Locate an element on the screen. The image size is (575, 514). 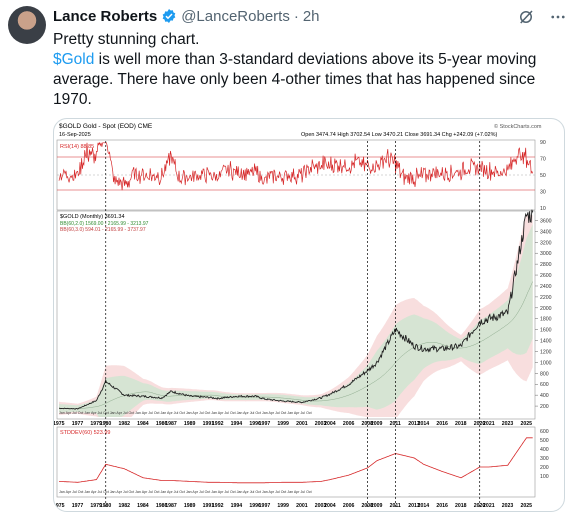
year-label: 2021 is located at coordinates (489, 506).